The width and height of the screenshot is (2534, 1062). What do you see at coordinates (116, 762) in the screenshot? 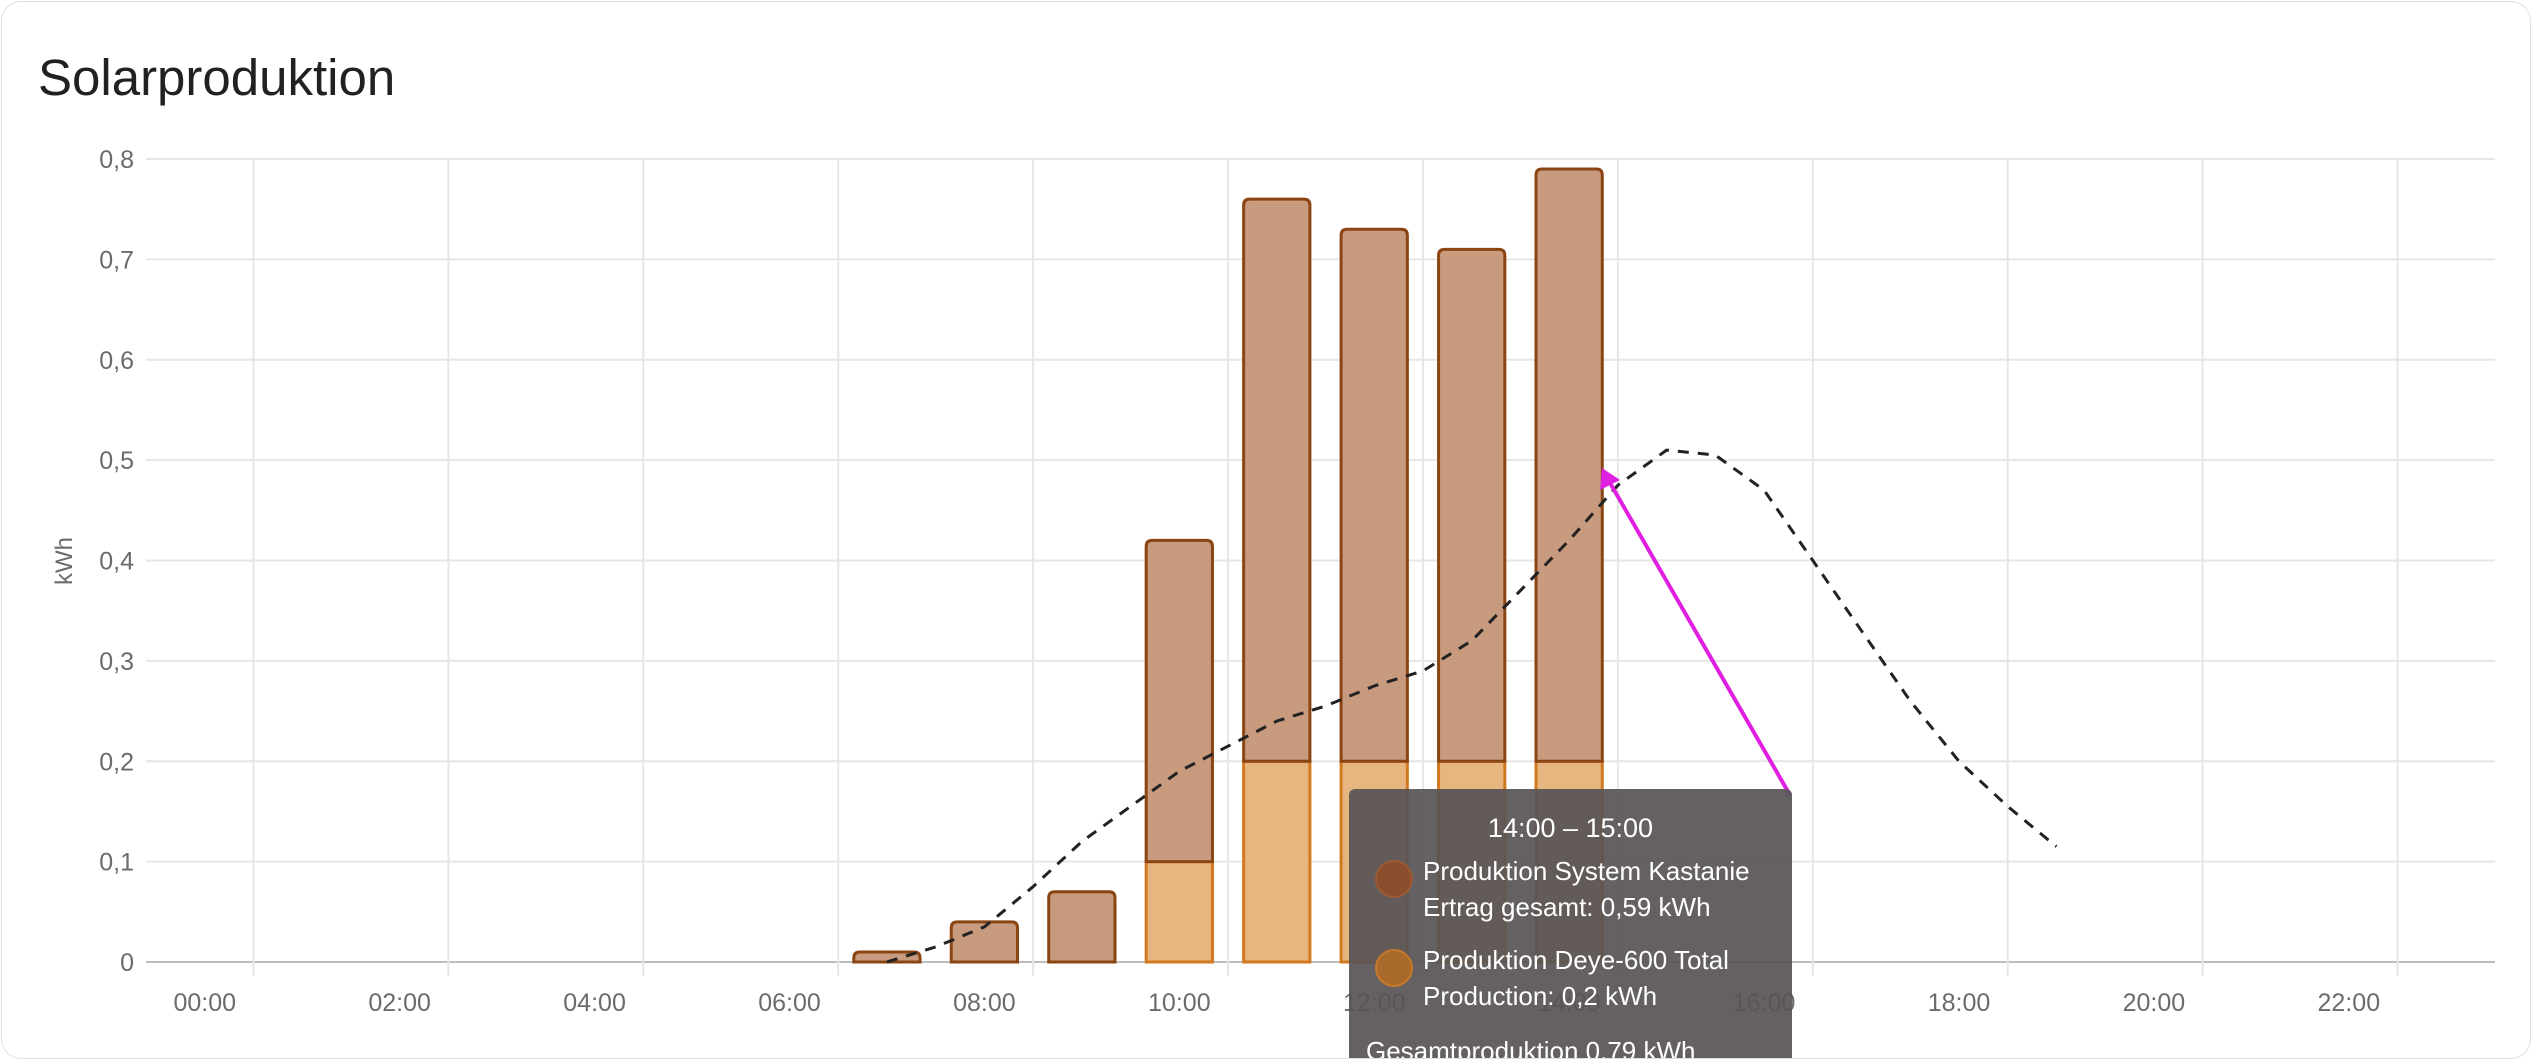
I see `y-tick-label: 0,2` at bounding box center [116, 762].